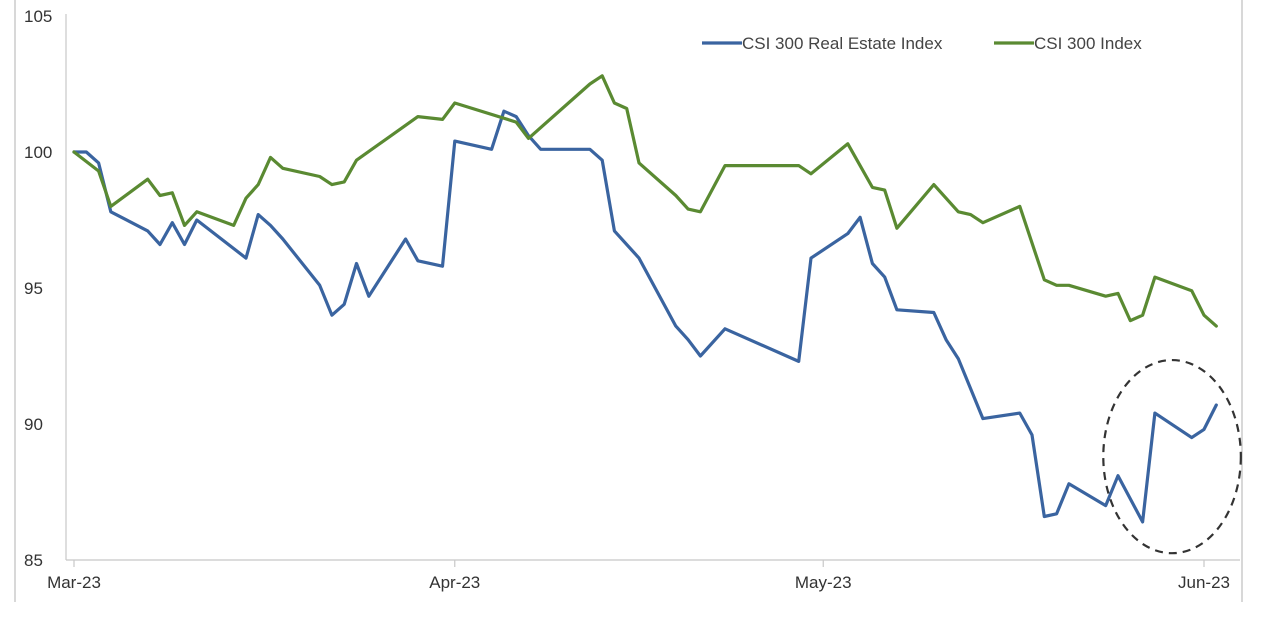 This screenshot has width=1280, height=635. Describe the element at coordinates (638, 576) in the screenshot. I see `x-tick-labels: Mar-23 Apr-23 May-23 Jun-23` at that location.